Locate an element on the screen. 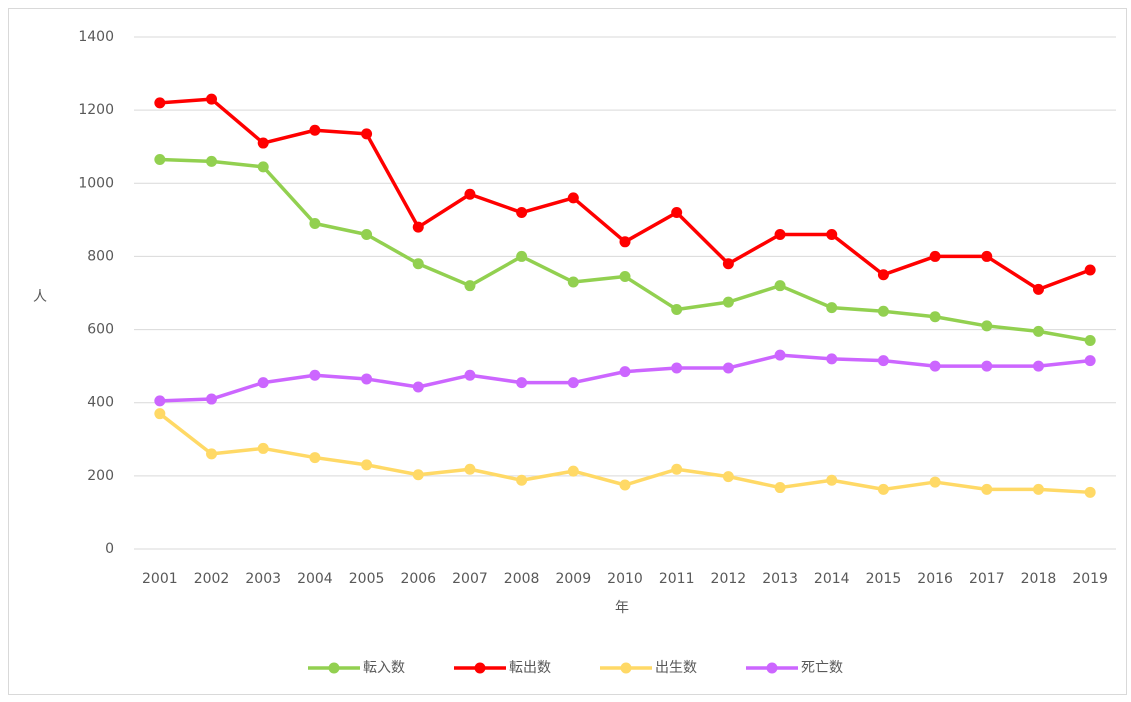  y-tick-label: 800 is located at coordinates (100, 256).